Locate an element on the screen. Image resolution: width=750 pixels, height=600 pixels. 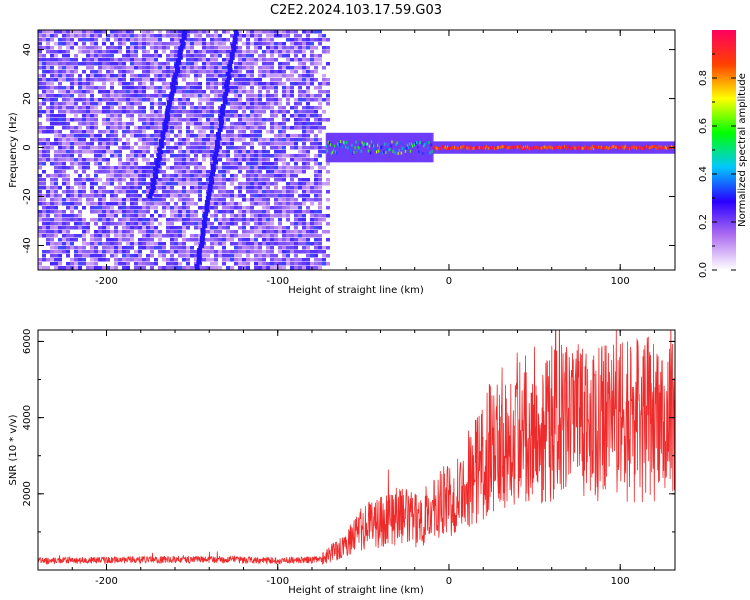
y-tick-label: 40 is located at coordinates (27, 49).